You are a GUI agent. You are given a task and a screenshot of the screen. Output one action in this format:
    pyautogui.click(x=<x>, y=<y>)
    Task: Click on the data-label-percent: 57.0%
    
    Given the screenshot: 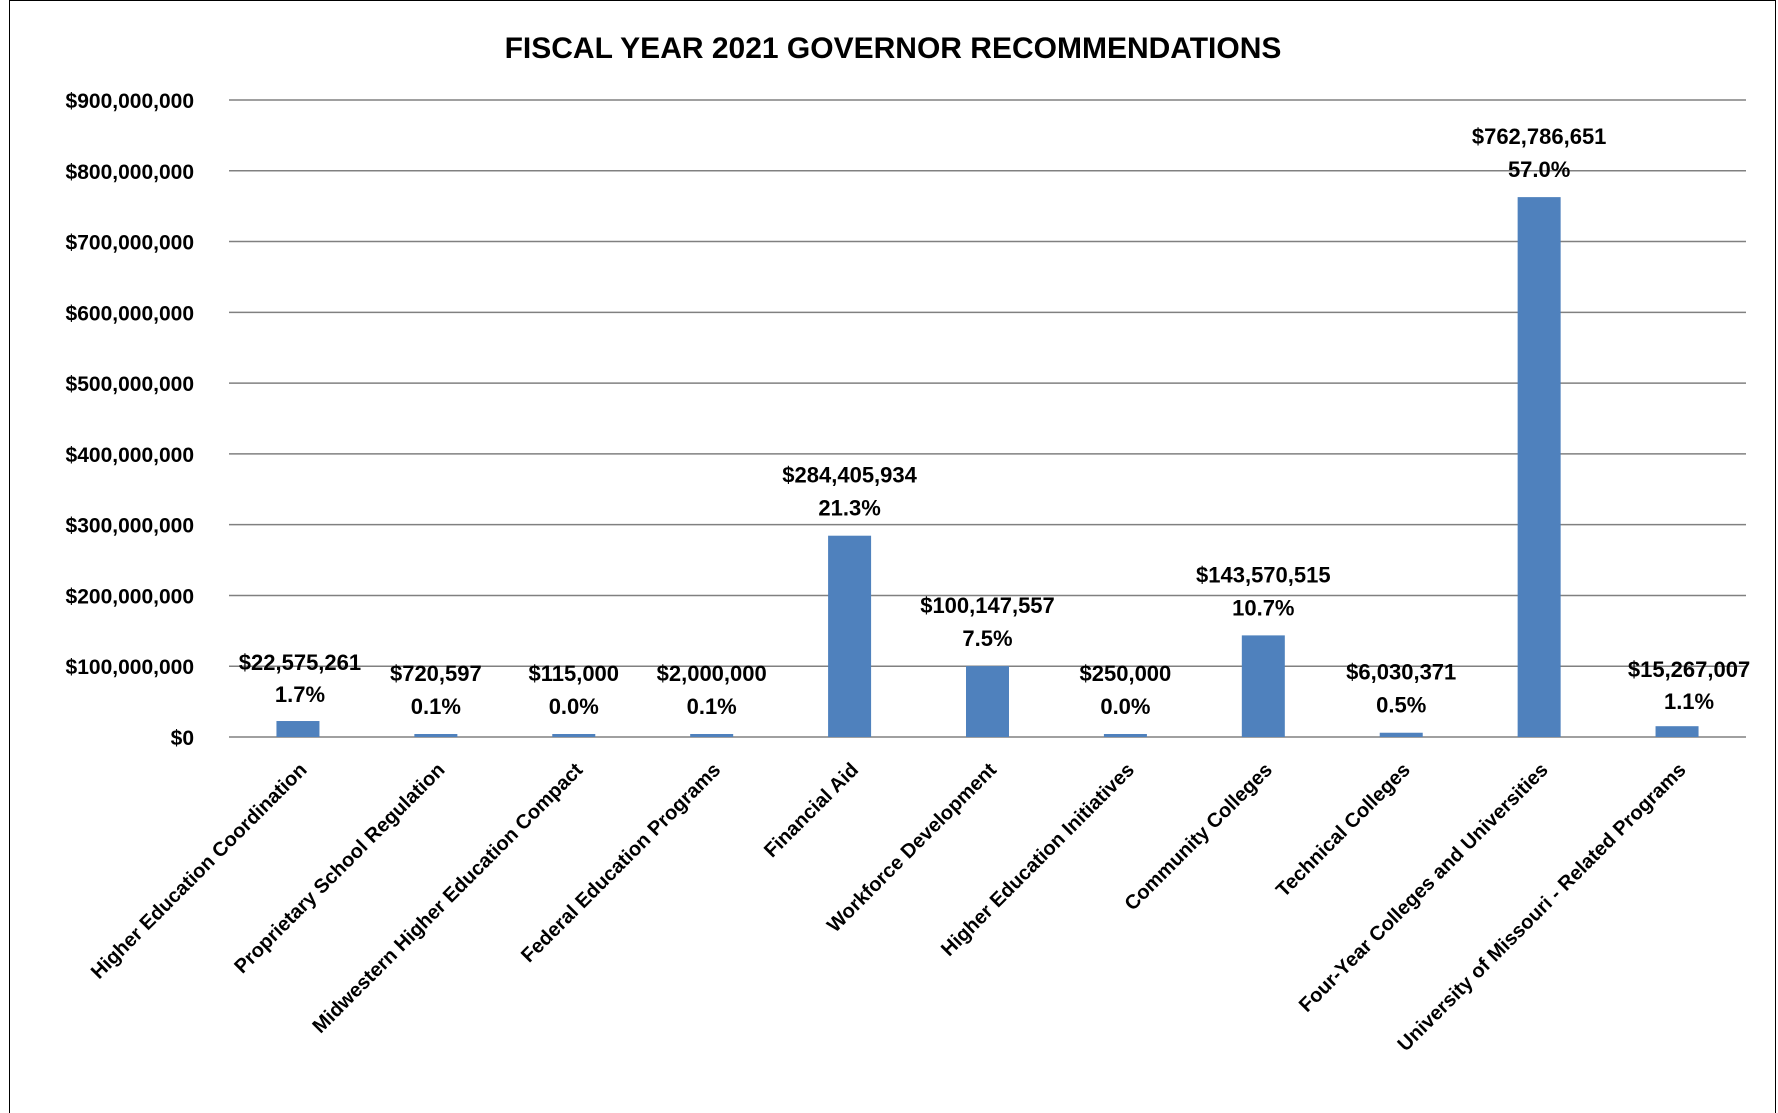 What is the action you would take?
    pyautogui.click(x=1539, y=169)
    